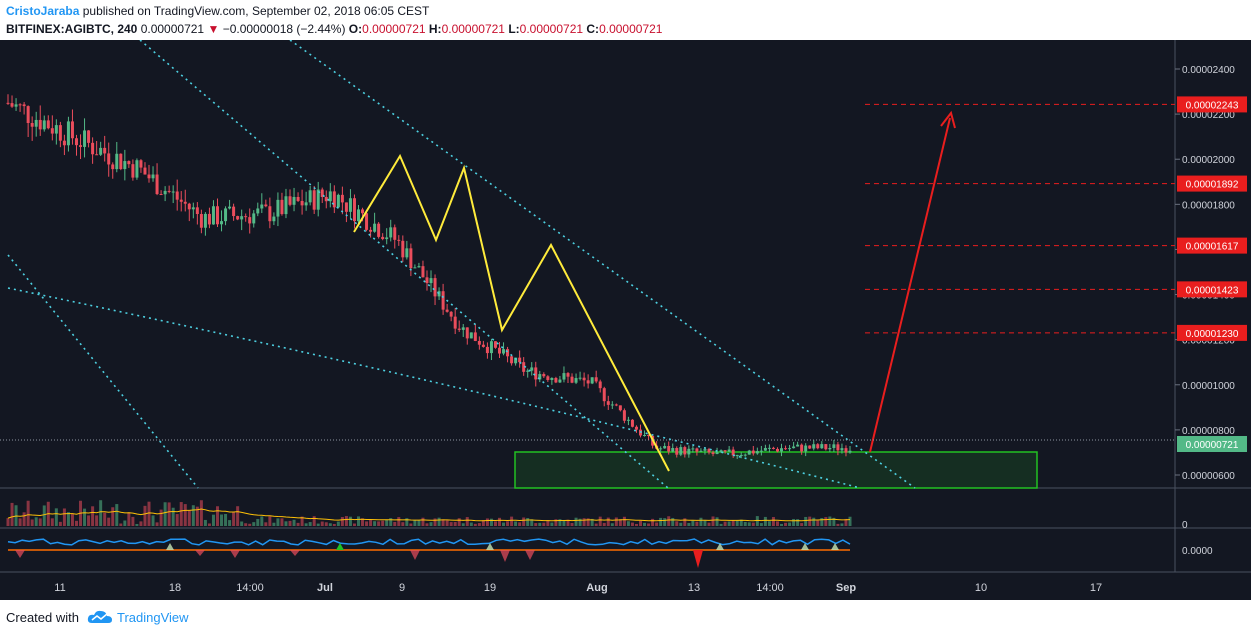 Image resolution: width=1251 pixels, height=634 pixels. I want to click on projection-arrow, so click(912, 281).